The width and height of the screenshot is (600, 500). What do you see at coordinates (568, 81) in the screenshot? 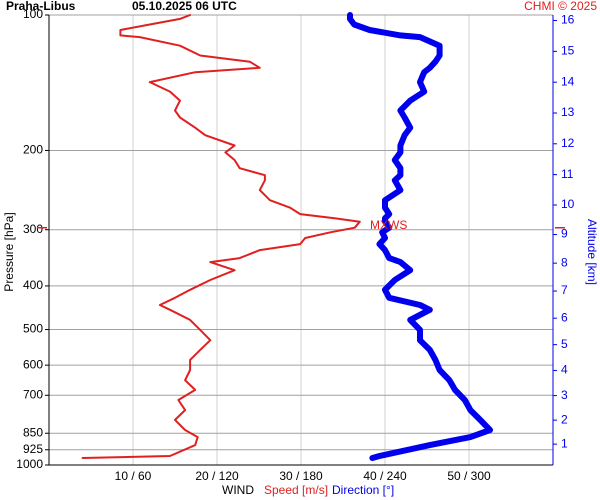
I see `y2-tick-label: 14` at bounding box center [568, 81].